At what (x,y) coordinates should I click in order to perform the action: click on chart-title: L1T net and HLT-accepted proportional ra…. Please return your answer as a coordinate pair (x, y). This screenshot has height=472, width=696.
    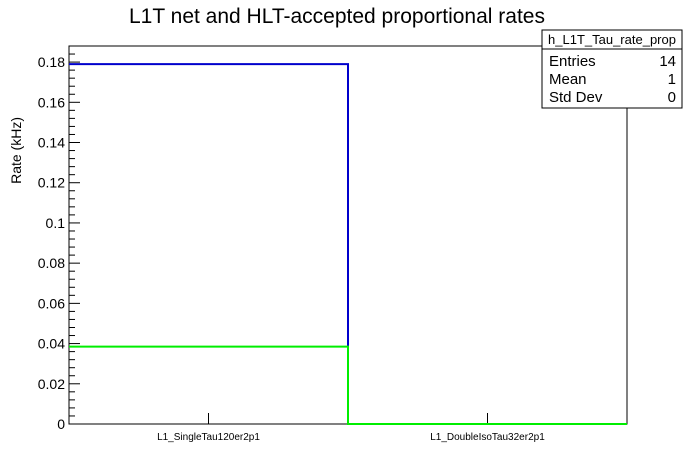
    Looking at the image, I should click on (337, 16).